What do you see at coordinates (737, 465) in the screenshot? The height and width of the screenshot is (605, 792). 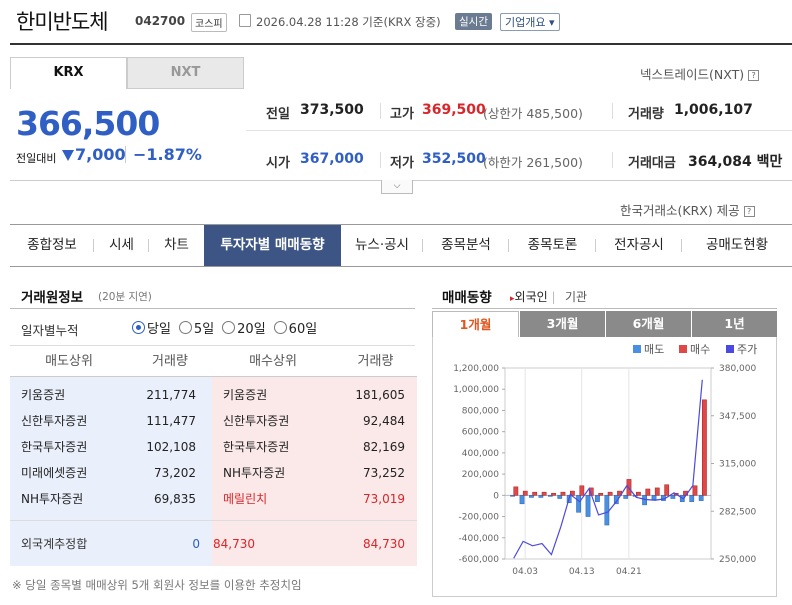 I see `y2-tick-label: 315,000` at bounding box center [737, 465].